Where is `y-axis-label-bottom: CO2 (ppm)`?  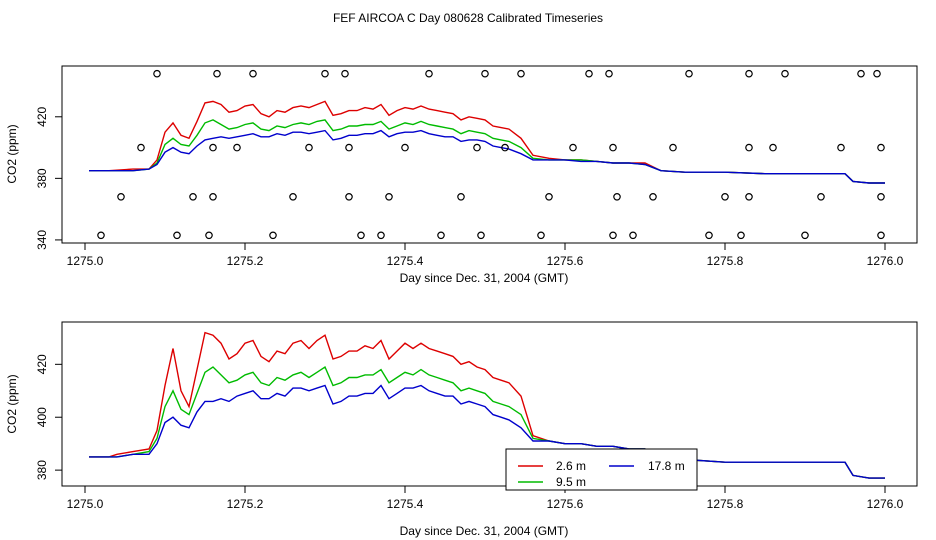
y-axis-label-bottom: CO2 (ppm) is located at coordinates (12, 403).